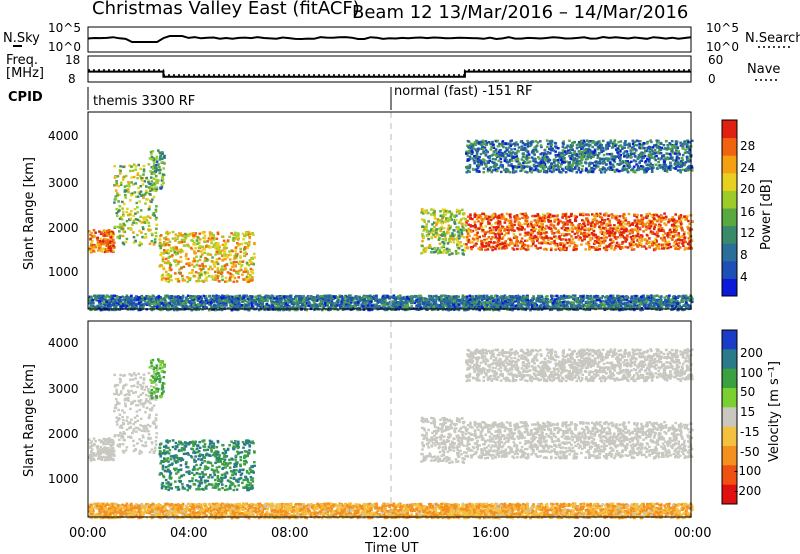  I want to click on noise-left-tick-bottom: 10^0, so click(64, 47).